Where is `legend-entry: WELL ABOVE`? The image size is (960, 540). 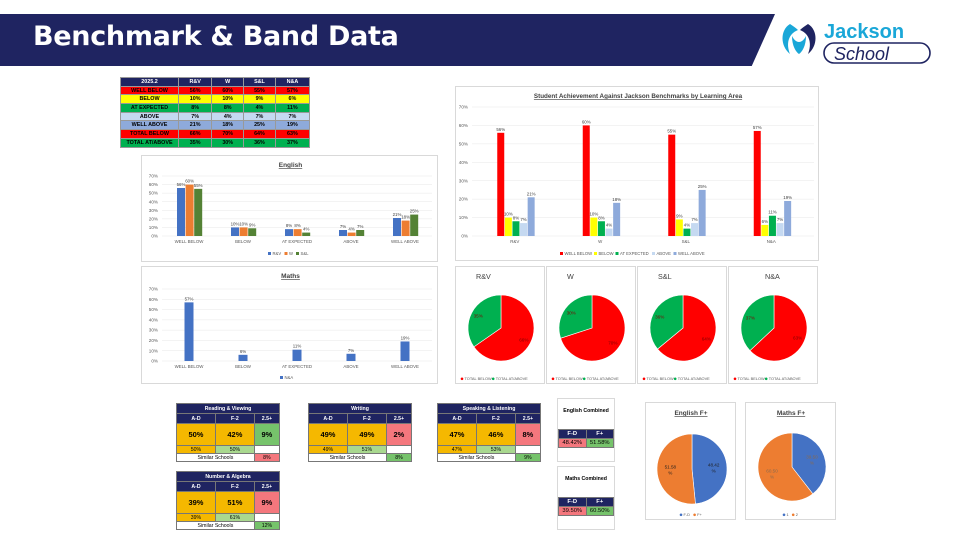 legend-entry: WELL ABOVE is located at coordinates (691, 253).